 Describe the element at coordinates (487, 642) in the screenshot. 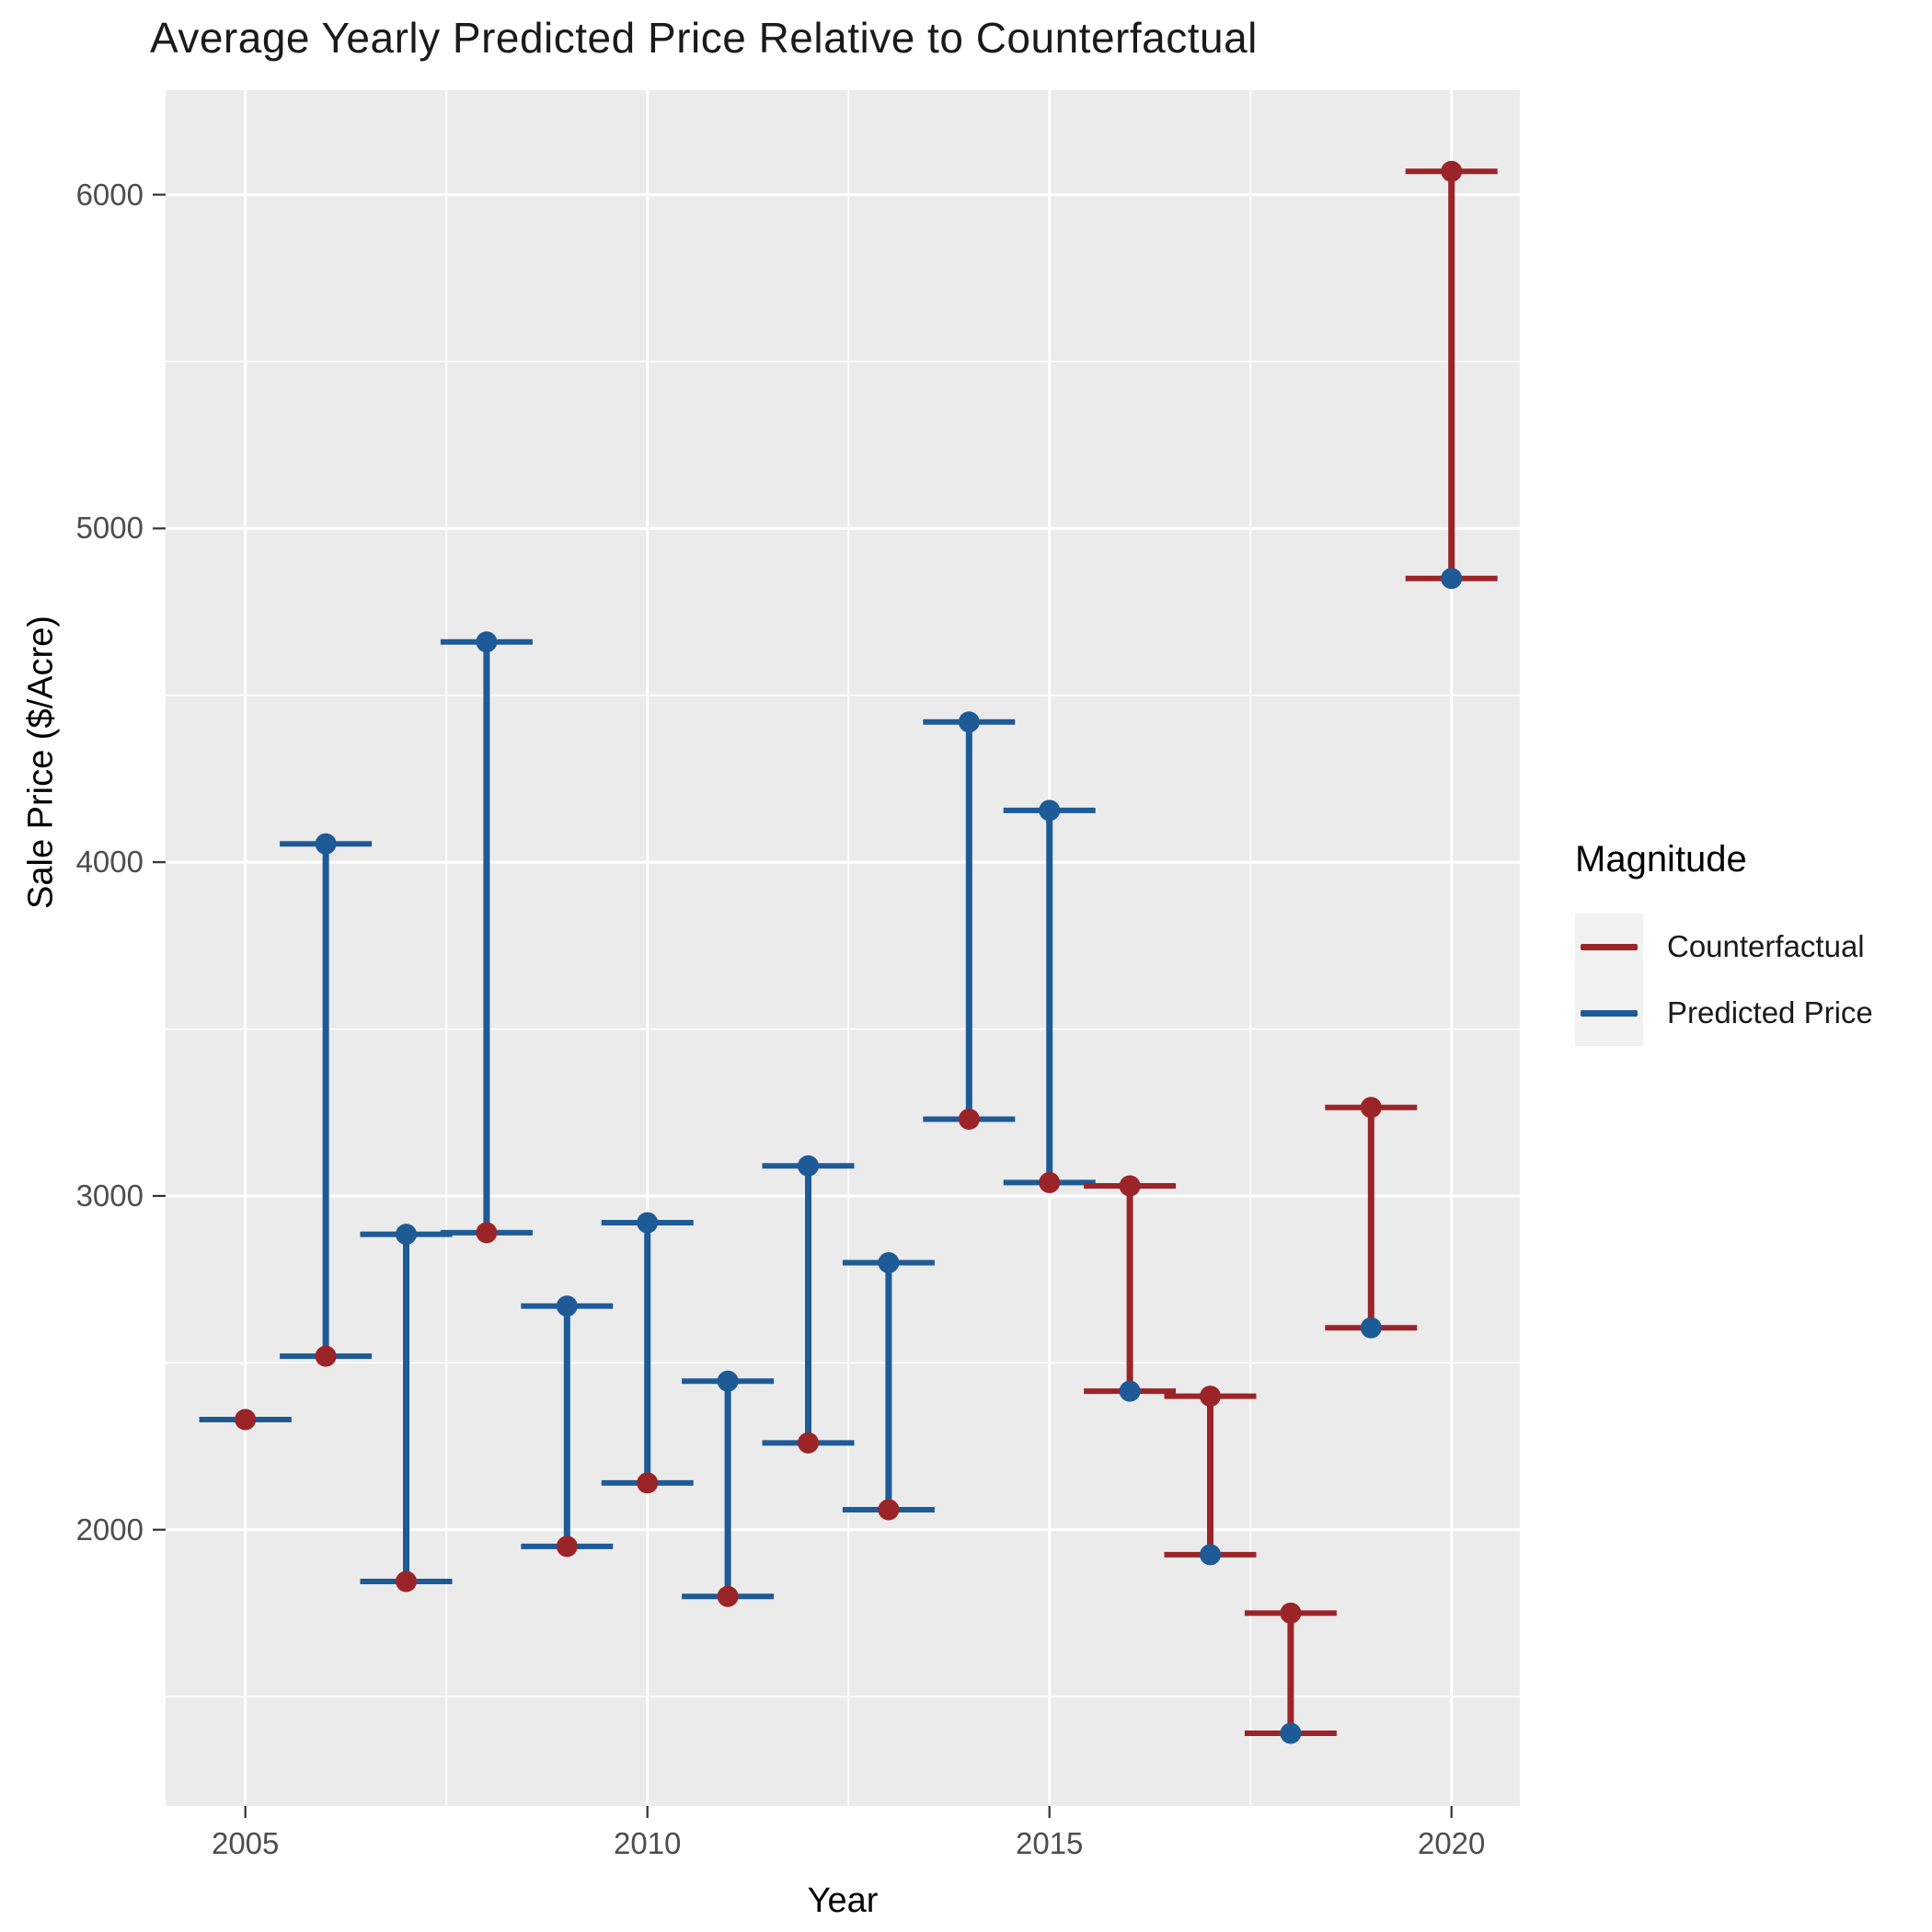

I see `predicted-point-2008` at that location.